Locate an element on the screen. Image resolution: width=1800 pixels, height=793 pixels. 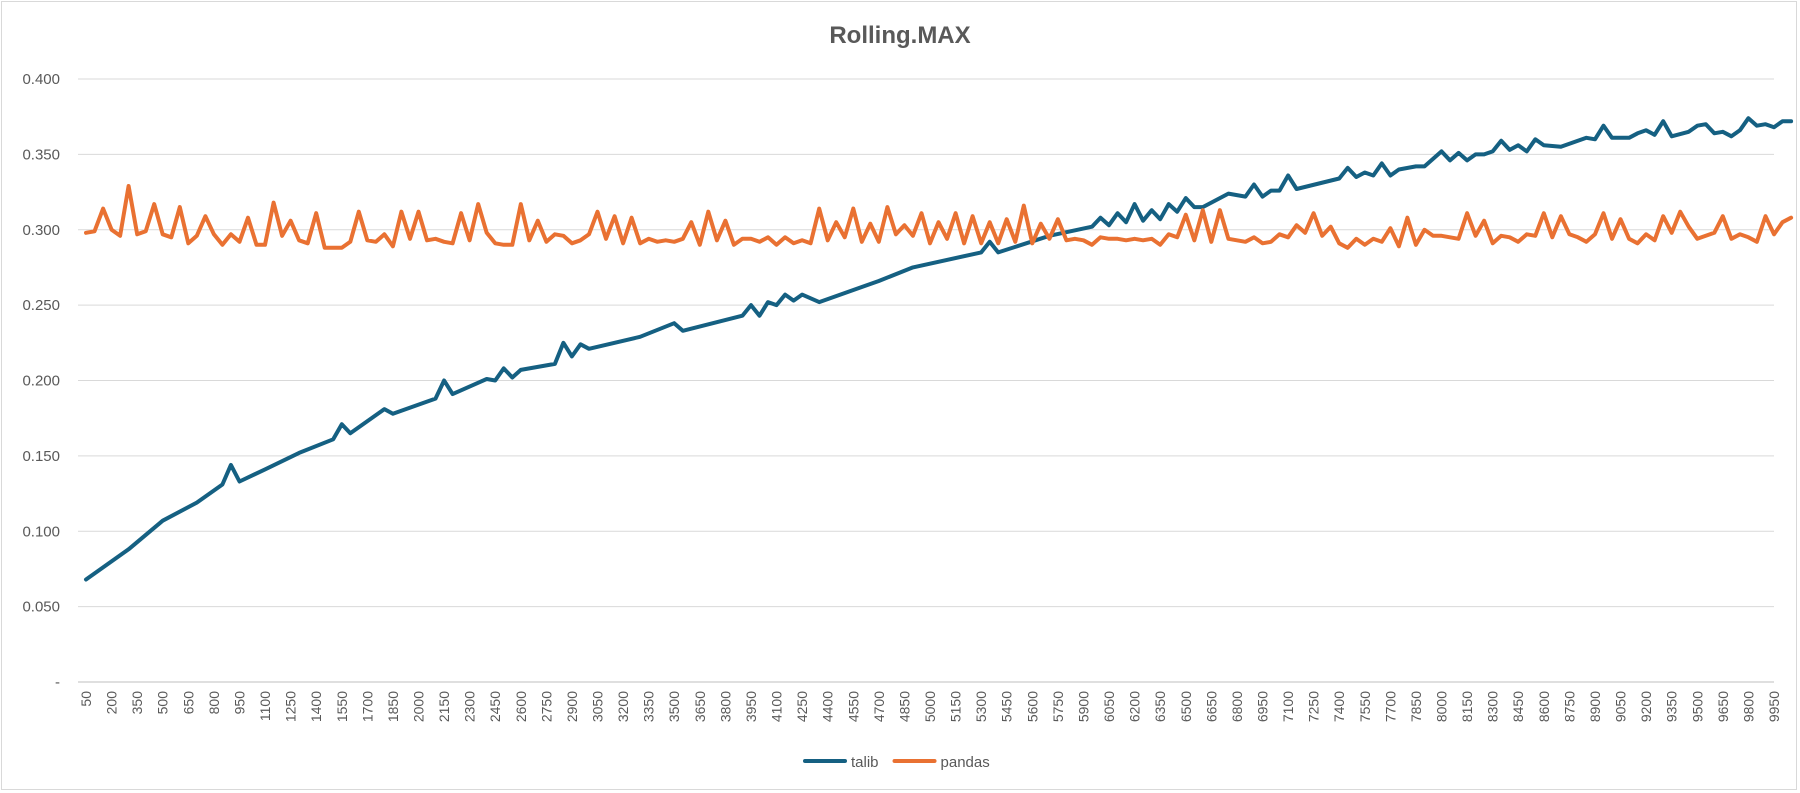
x-tick-label: 5000 is located at coordinates (930, 706).